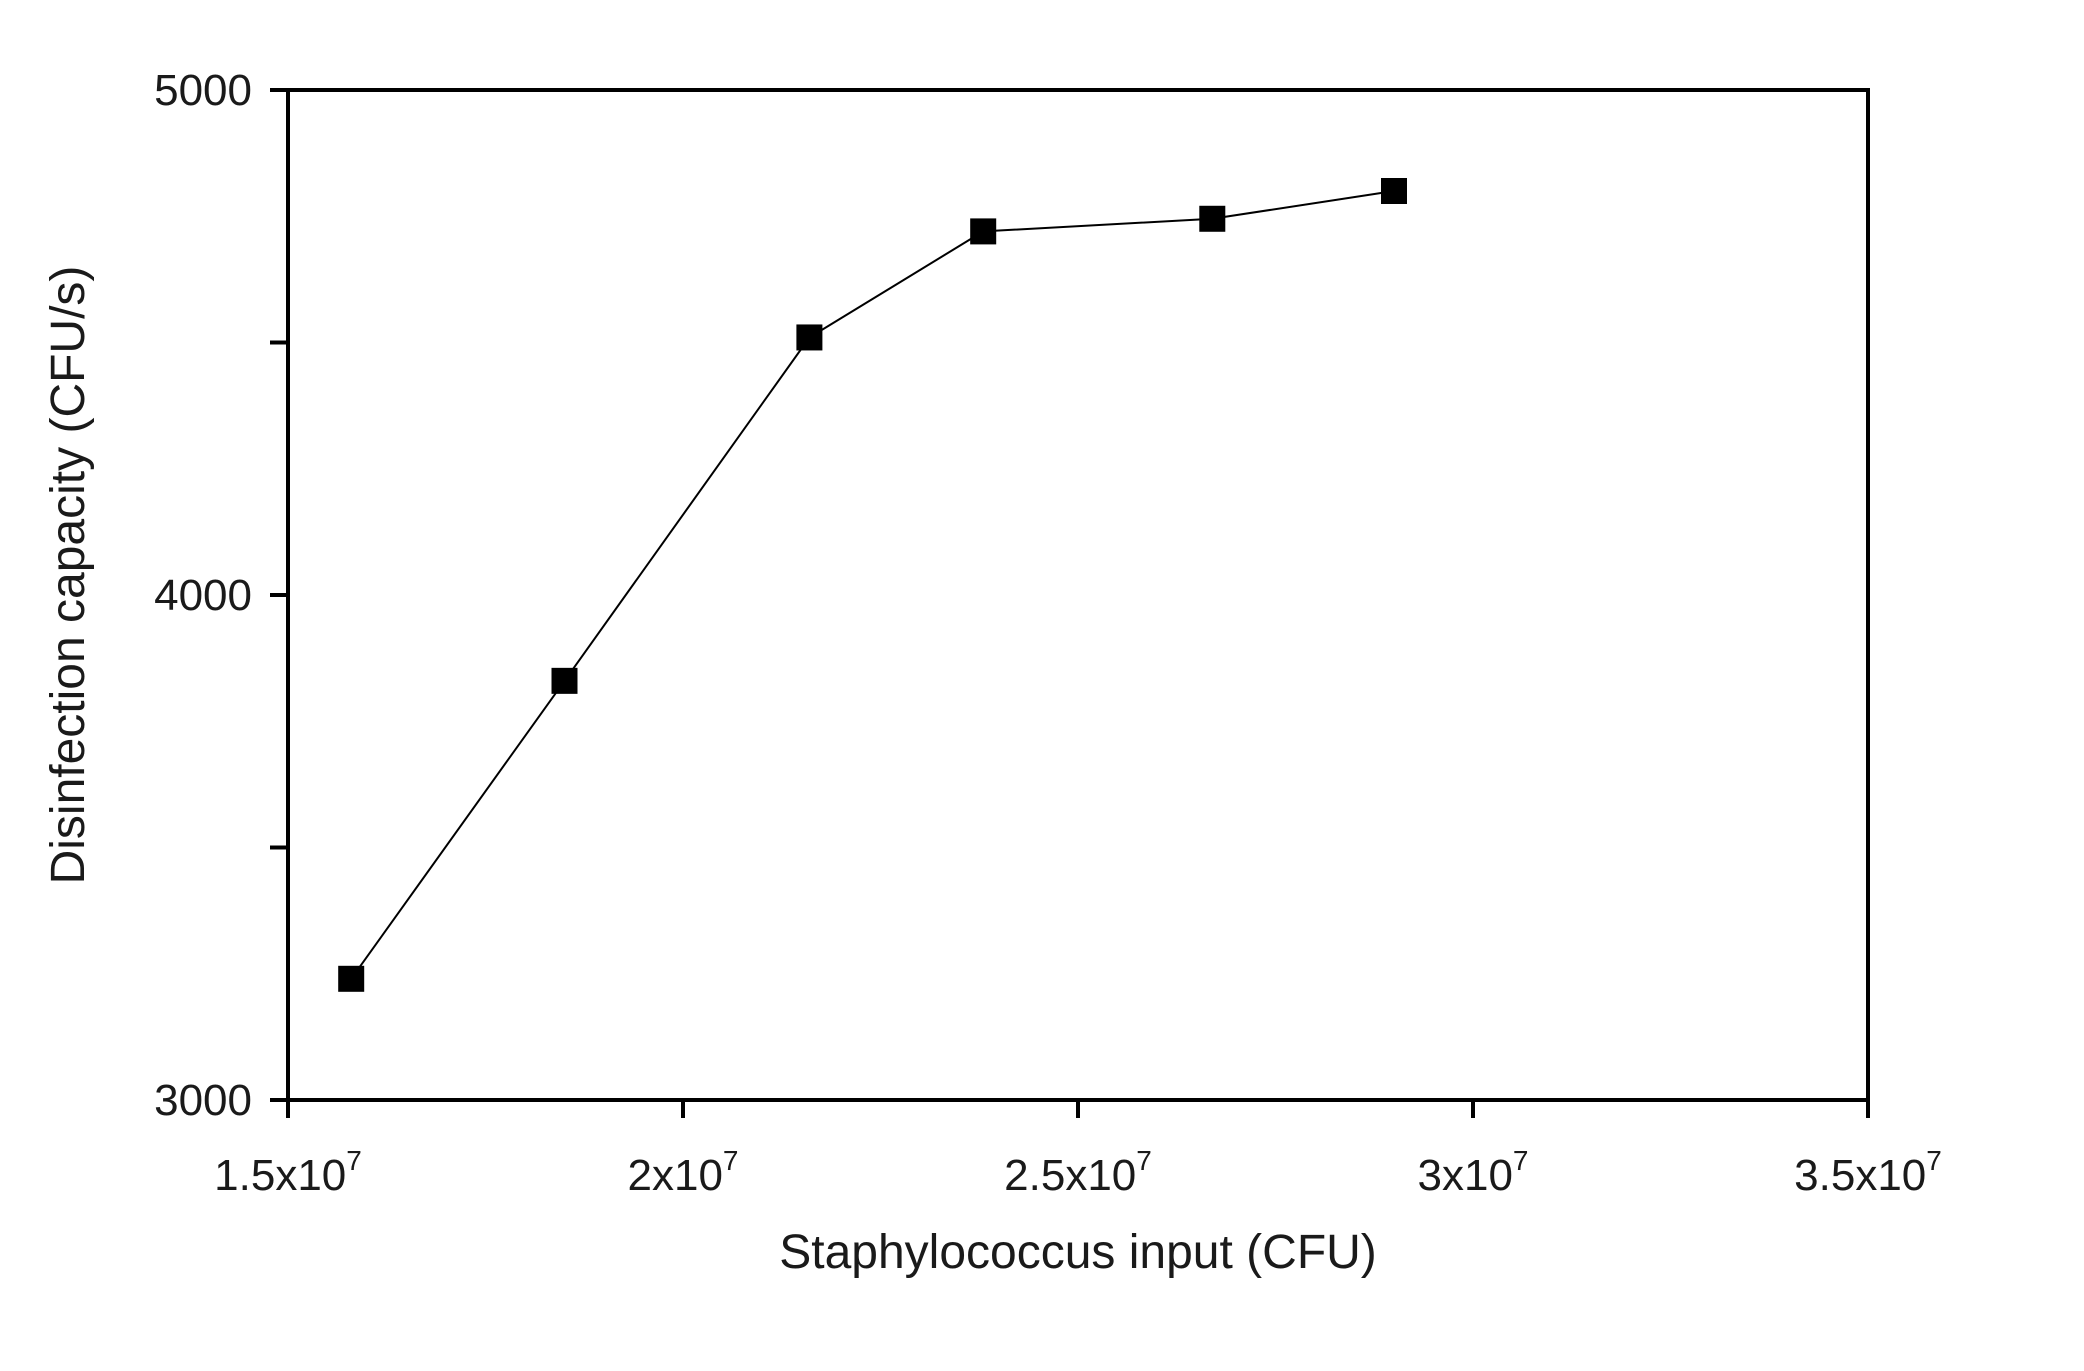  What do you see at coordinates (68, 575) in the screenshot?
I see `y-axis-title: Disinfection capacity (CFU/s)` at bounding box center [68, 575].